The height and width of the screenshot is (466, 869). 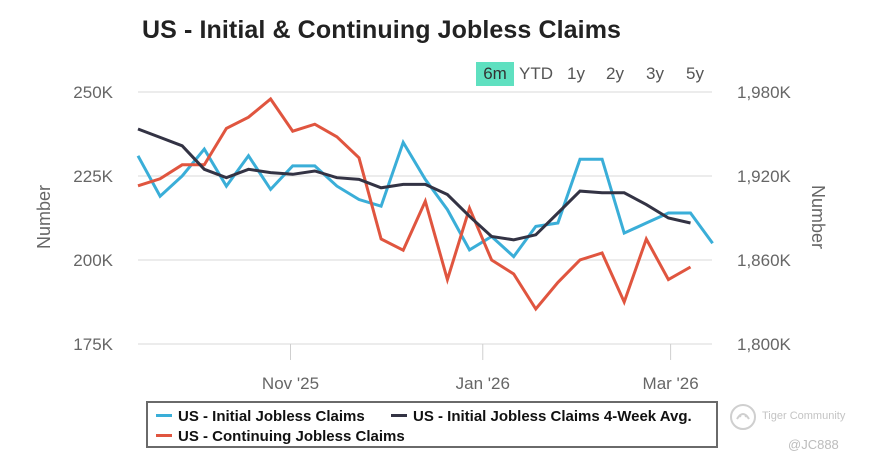 What do you see at coordinates (695, 73) in the screenshot?
I see `range-5y-button: 5y` at bounding box center [695, 73].